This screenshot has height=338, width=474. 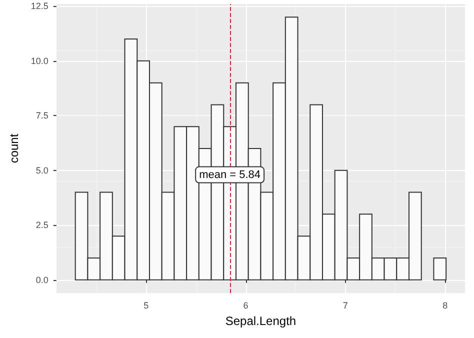 I want to click on y-axis-title: count, so click(x=14, y=148).